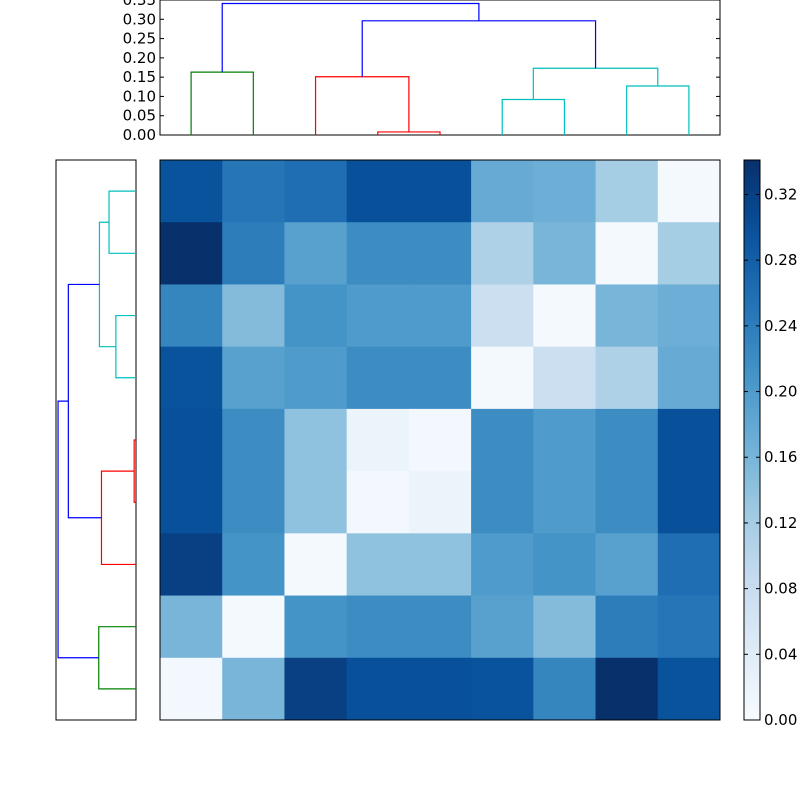 This screenshot has height=800, width=800. I want to click on colorbar-tick-label: 0.24, so click(780, 326).